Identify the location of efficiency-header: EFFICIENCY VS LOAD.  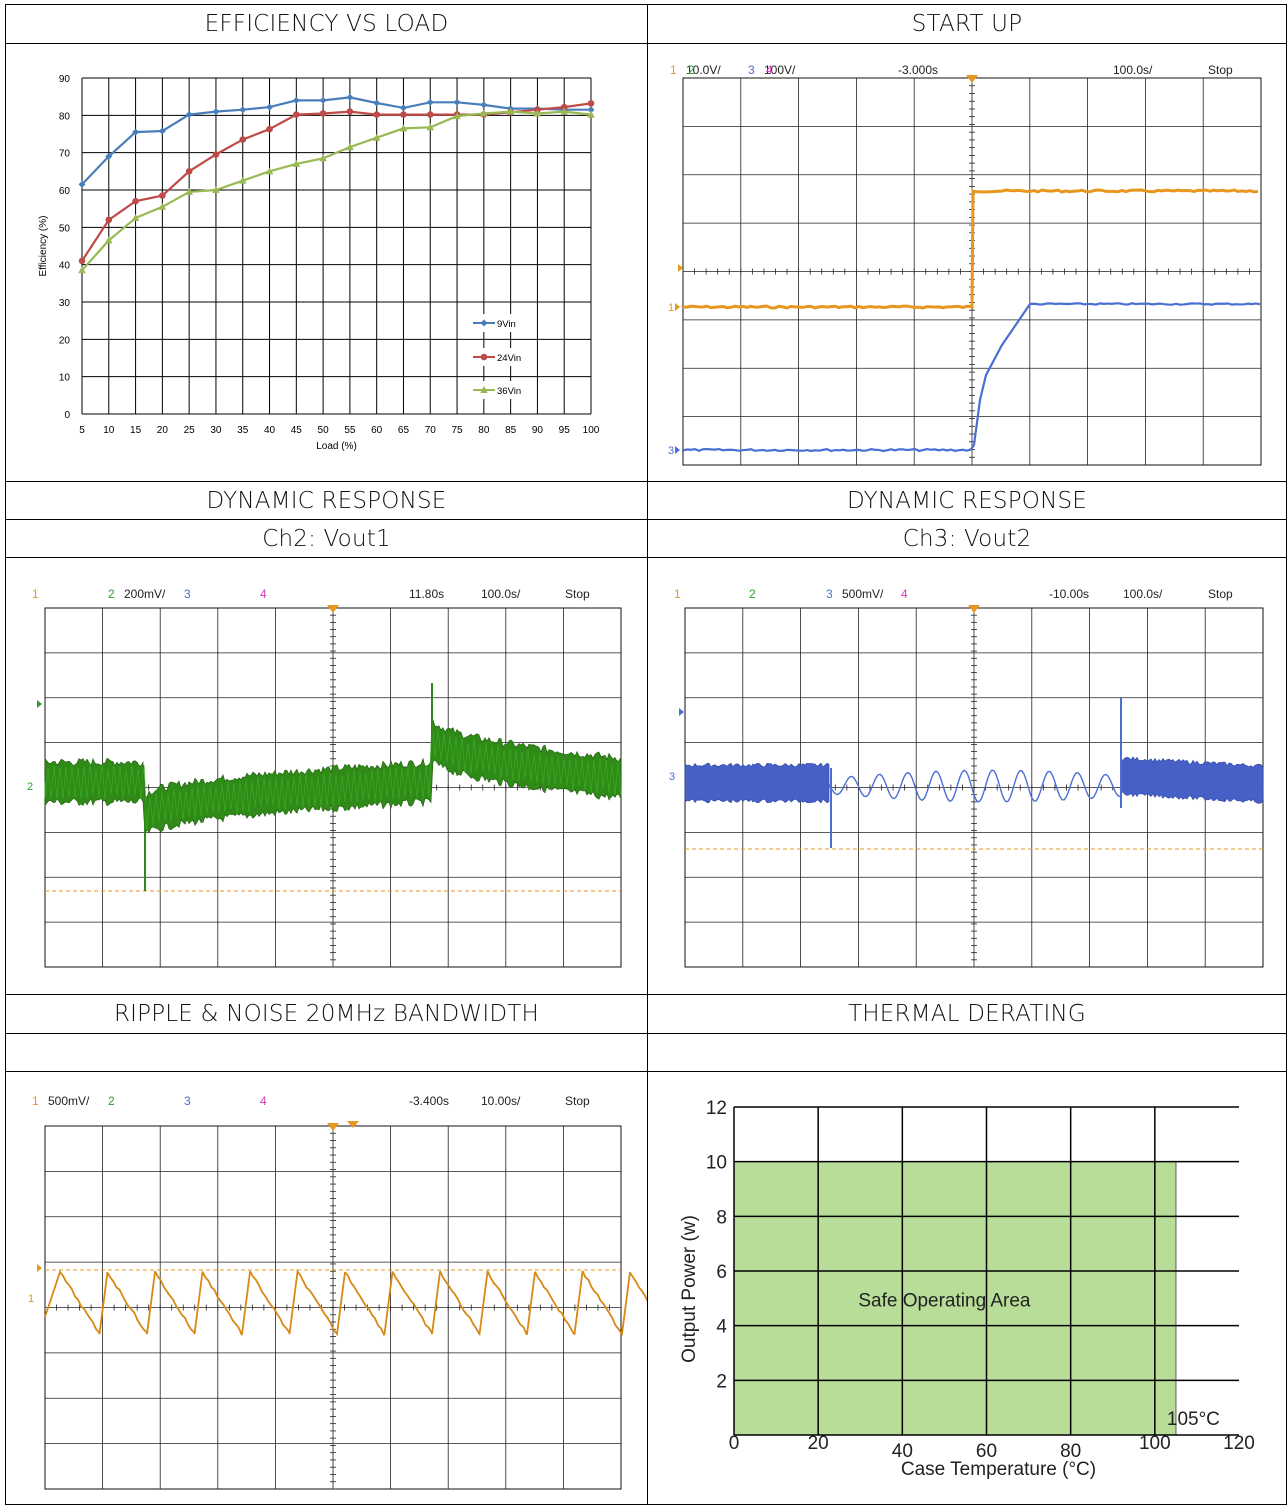
(326, 24).